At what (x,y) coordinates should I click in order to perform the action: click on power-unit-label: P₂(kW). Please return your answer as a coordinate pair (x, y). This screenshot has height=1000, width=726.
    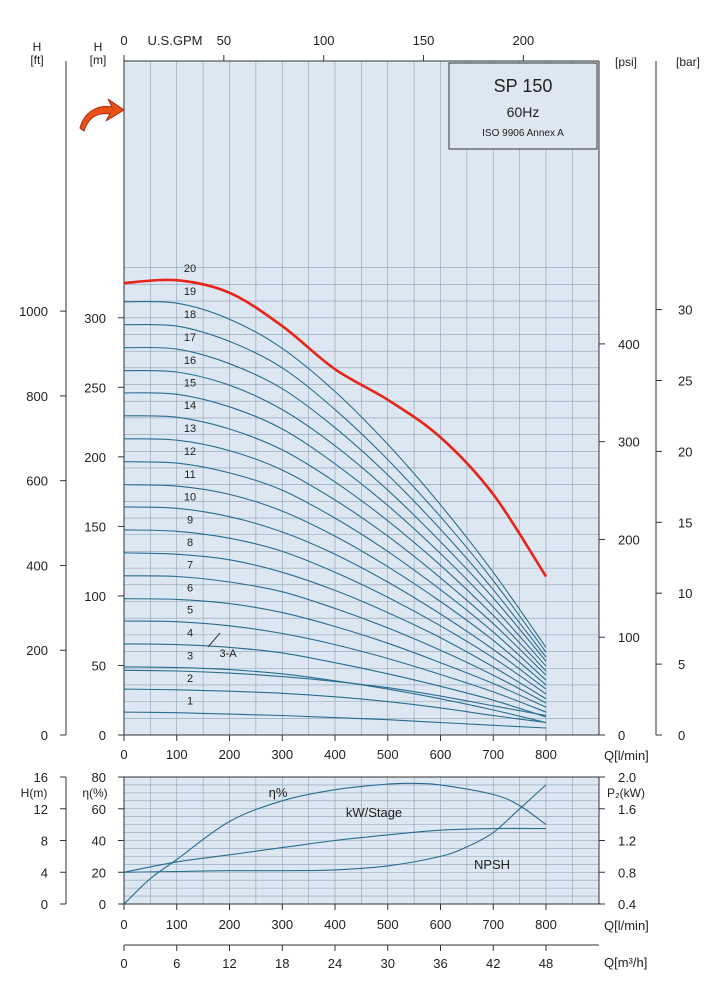
    Looking at the image, I should click on (626, 793).